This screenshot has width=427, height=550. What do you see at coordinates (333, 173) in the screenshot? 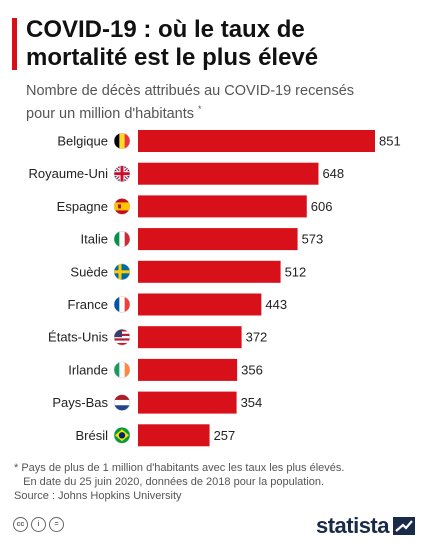
I see `value-label: 648` at bounding box center [333, 173].